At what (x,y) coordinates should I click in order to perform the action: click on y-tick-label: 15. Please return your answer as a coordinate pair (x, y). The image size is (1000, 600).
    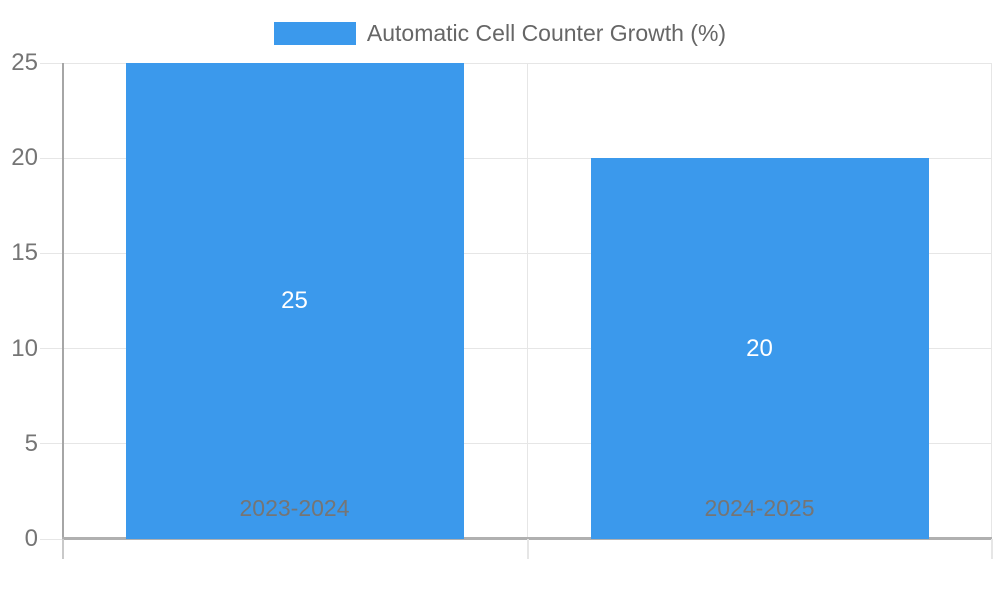
    Looking at the image, I should click on (24, 253).